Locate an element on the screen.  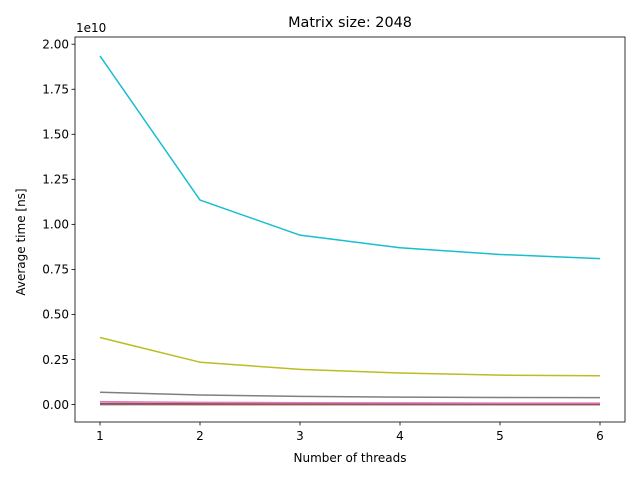
chart-title: Matrix size: 2048 is located at coordinates (350, 23).